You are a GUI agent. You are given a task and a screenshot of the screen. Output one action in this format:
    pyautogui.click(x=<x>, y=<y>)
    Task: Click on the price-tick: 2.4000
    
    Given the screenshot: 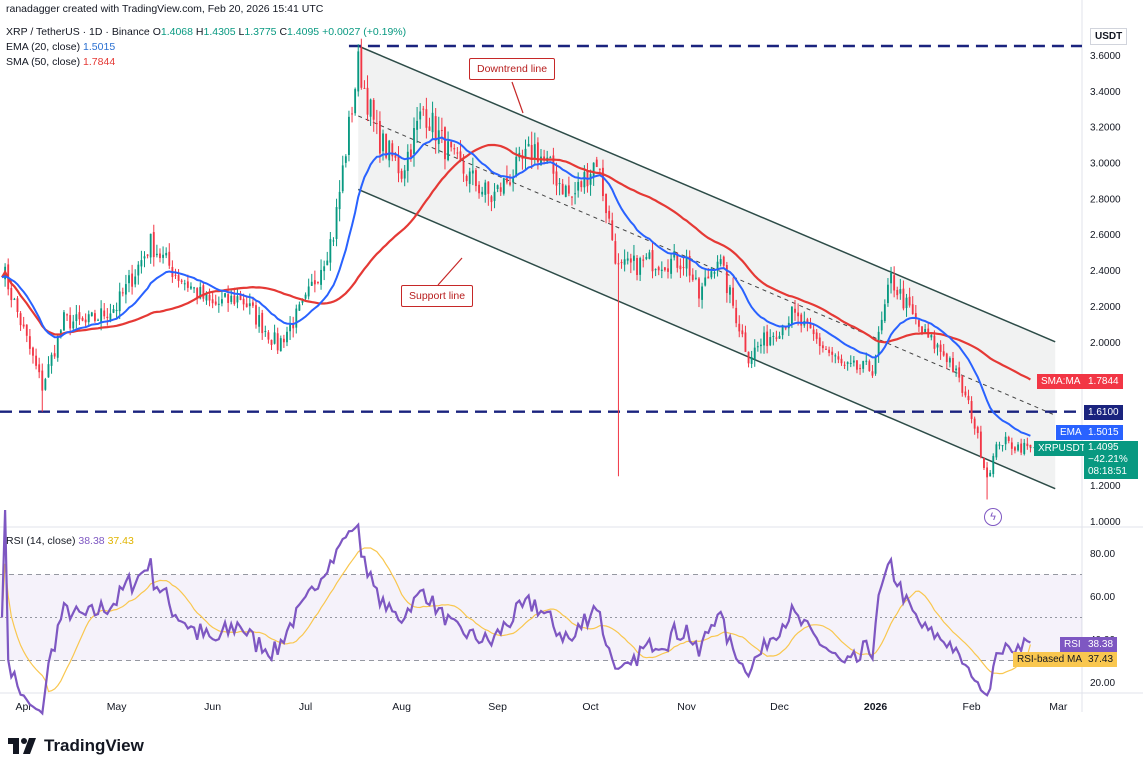 What is the action you would take?
    pyautogui.click(x=1105, y=271)
    